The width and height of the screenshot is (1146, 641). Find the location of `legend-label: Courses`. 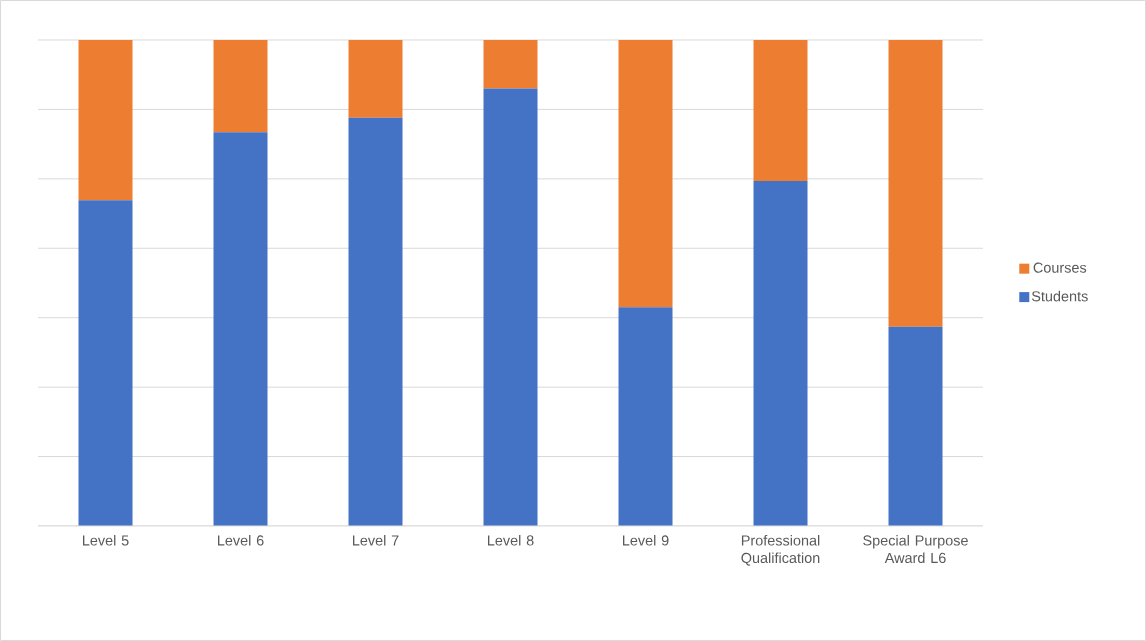

legend-label: Courses is located at coordinates (1060, 267).